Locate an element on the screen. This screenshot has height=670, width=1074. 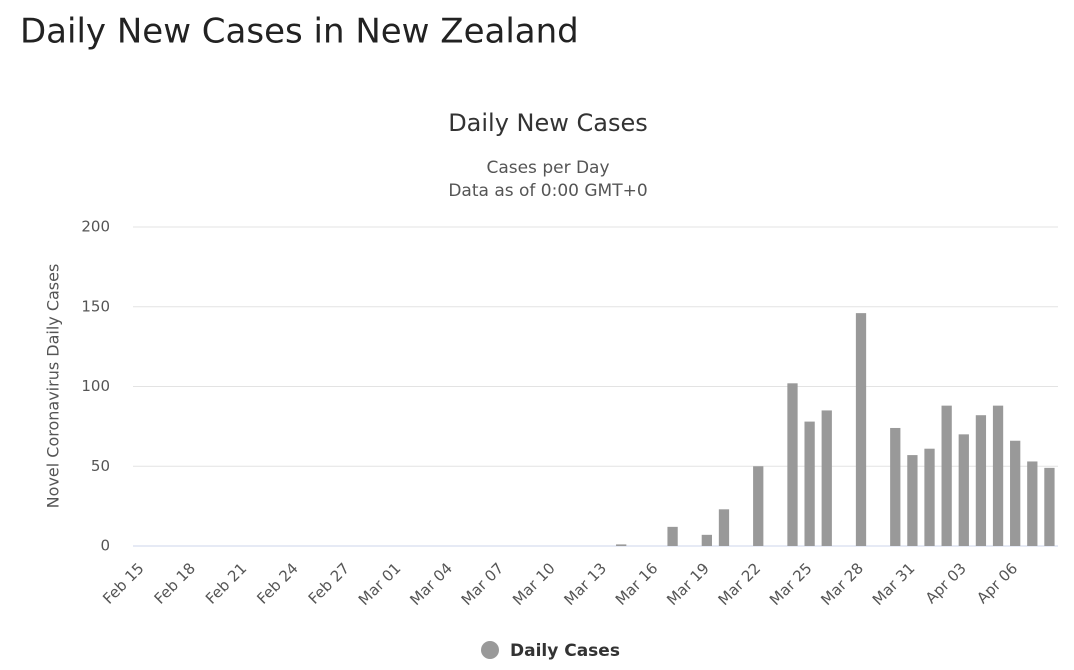
chart-subtitle: Data as of 0:00 GMT+0 is located at coordinates (547, 191).